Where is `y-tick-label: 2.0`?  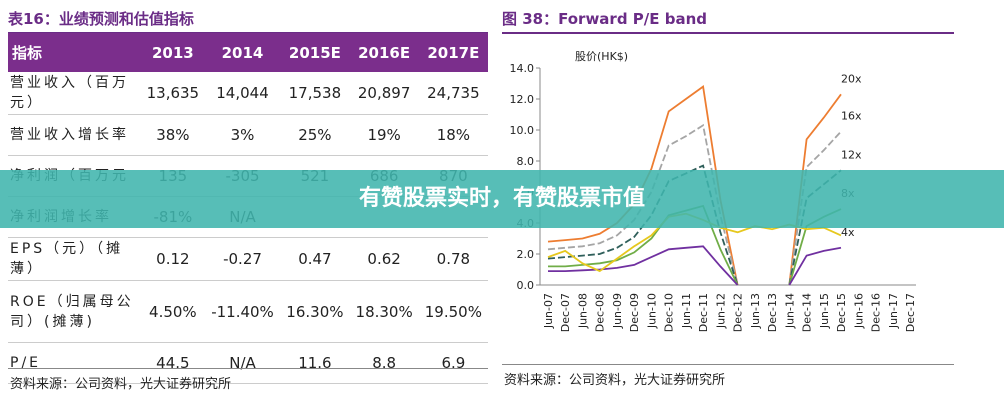 y-tick-label: 2.0 is located at coordinates (526, 254).